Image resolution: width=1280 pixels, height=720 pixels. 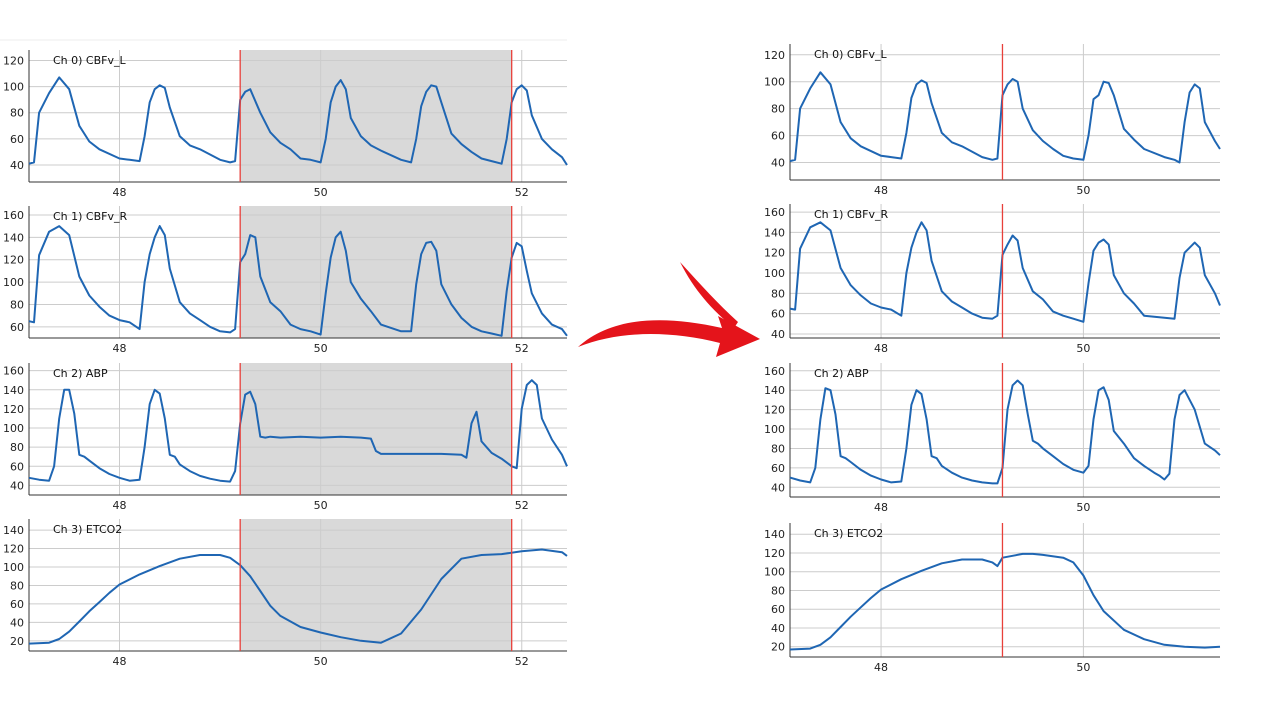 What do you see at coordinates (709, 295) in the screenshot?
I see `arrow-stroke-flick` at bounding box center [709, 295].